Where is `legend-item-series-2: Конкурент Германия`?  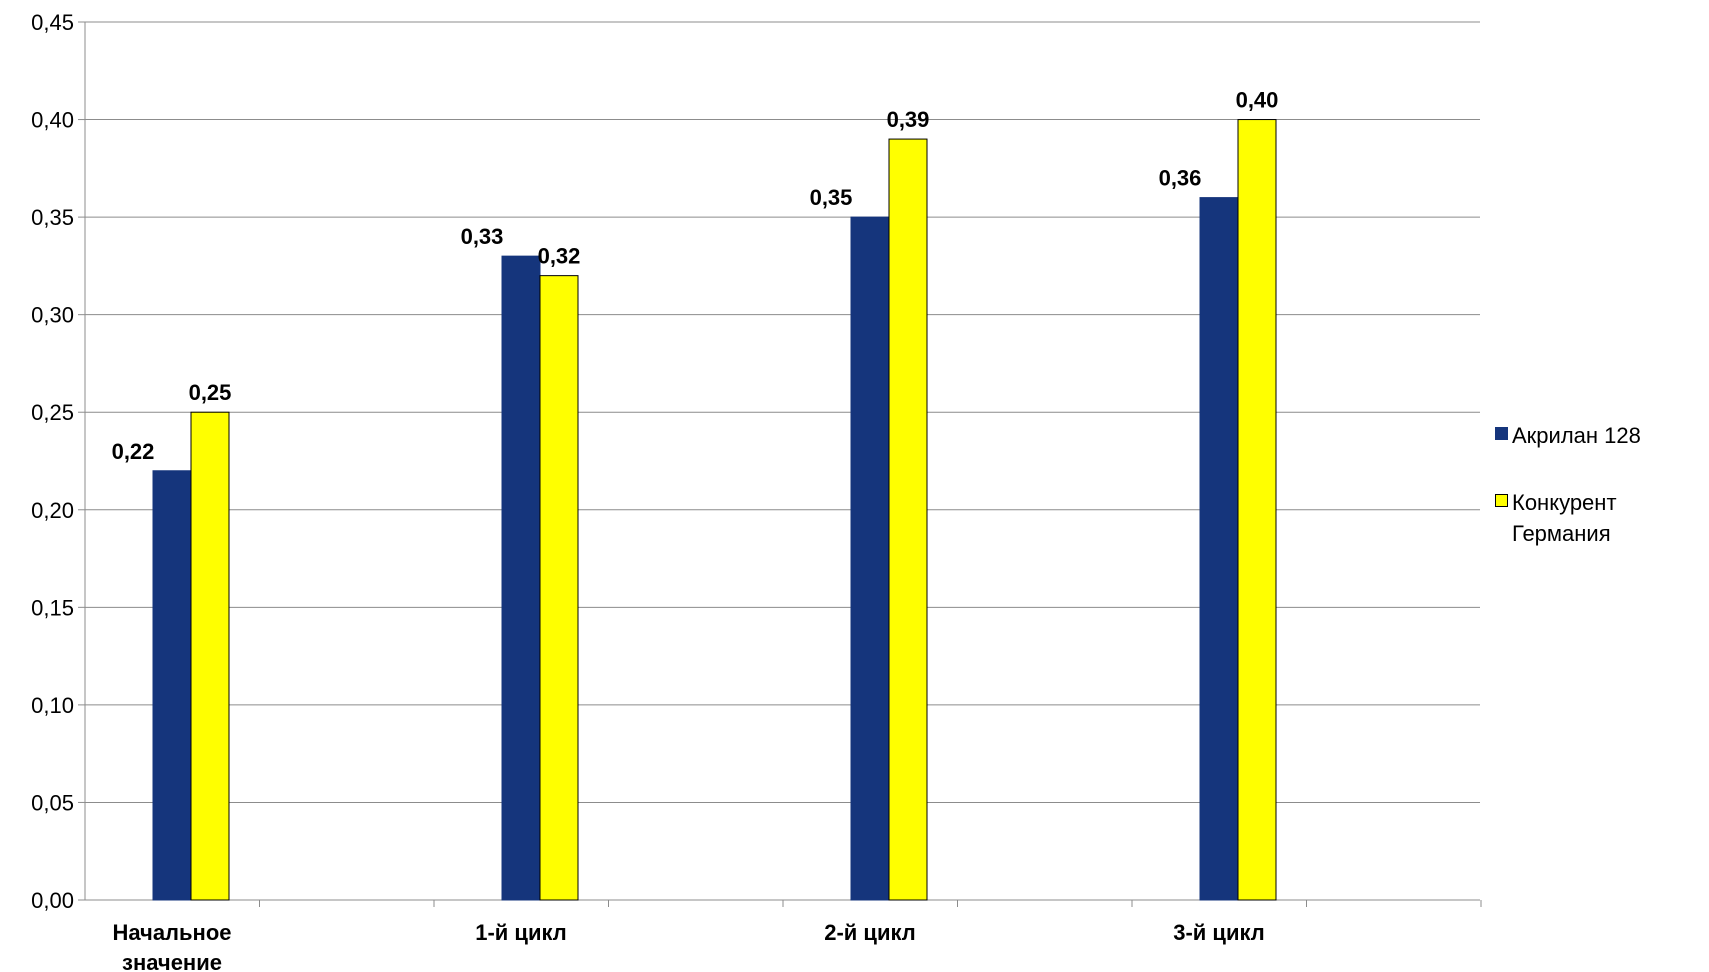
legend-item-series-2: Конкурент Германия is located at coordinates (1595, 518).